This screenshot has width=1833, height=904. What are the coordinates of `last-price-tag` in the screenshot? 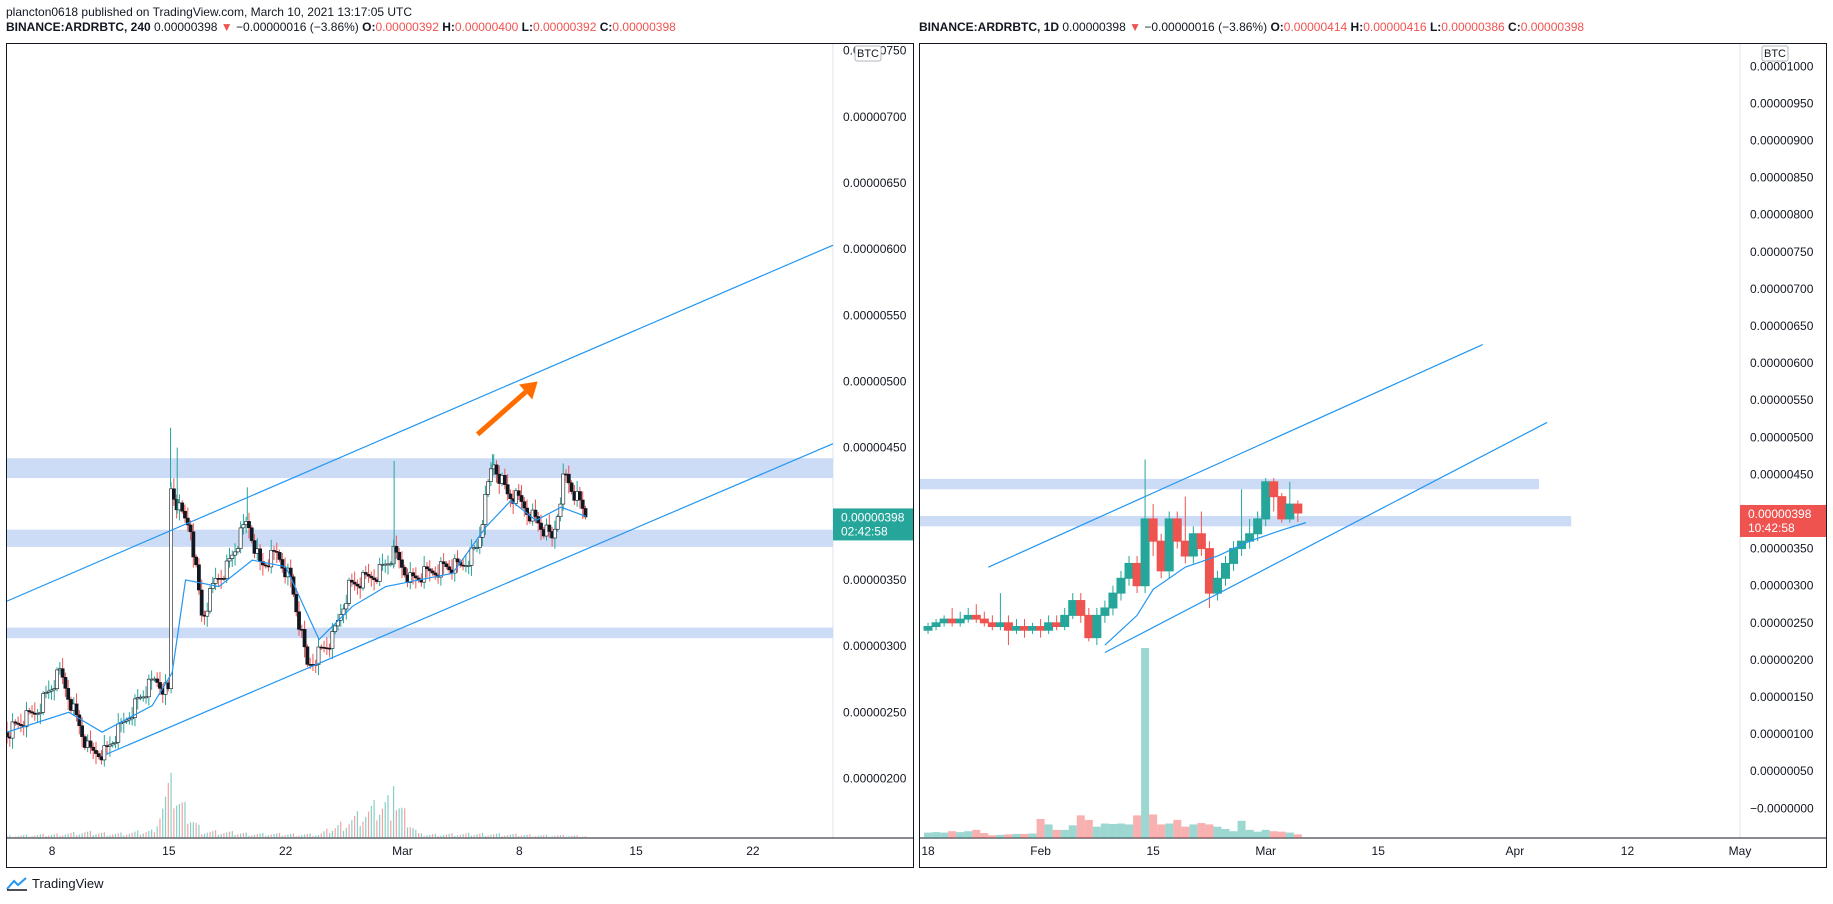 It's located at (873, 524).